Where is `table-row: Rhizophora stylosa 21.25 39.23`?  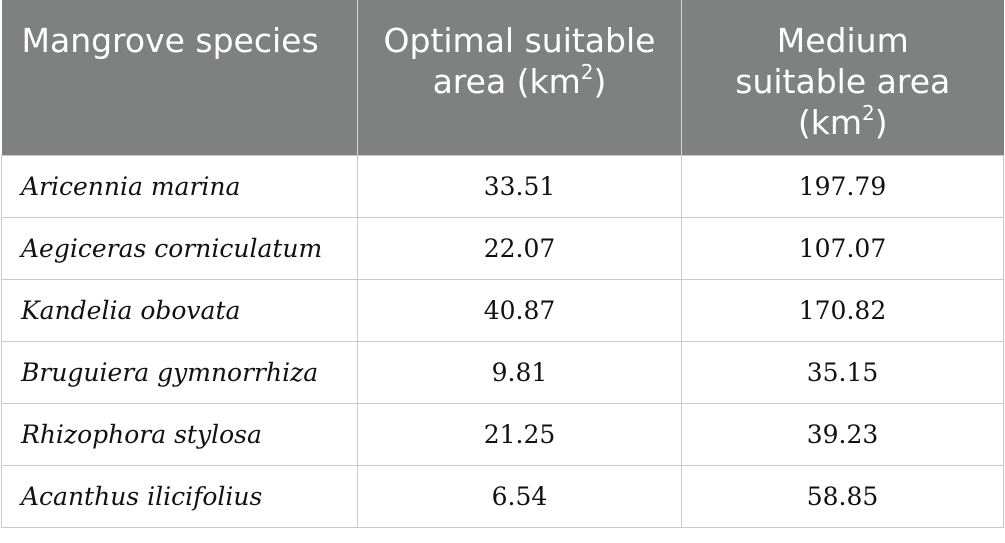
table-row: Rhizophora stylosa 21.25 39.23 is located at coordinates (502, 434).